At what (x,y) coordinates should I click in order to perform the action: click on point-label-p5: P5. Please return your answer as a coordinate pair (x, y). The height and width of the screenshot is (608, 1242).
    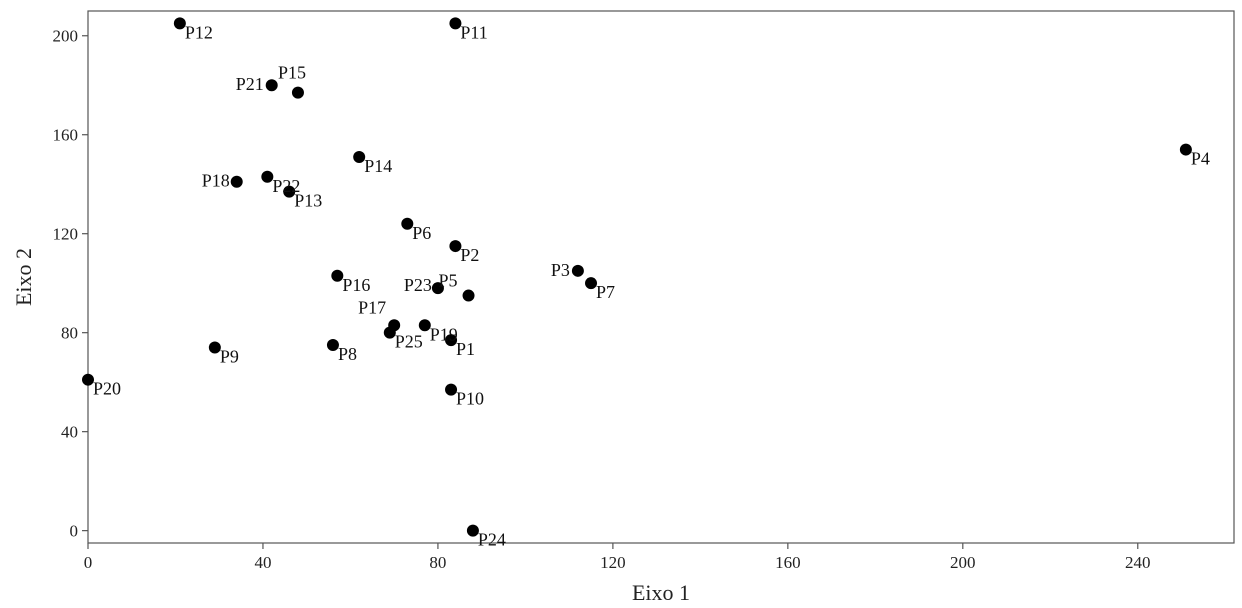
    Looking at the image, I should click on (448, 281).